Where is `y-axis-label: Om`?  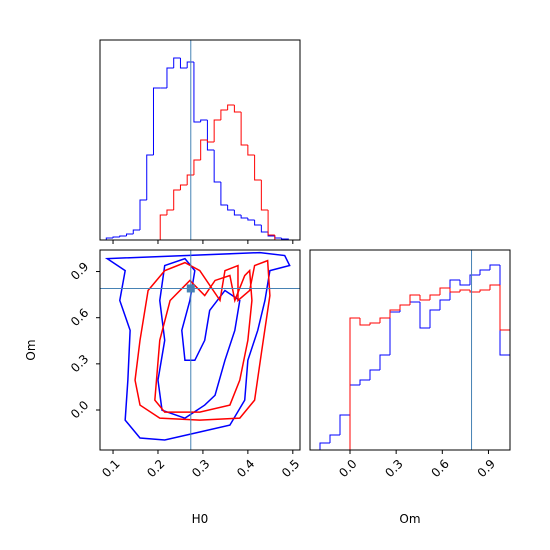 y-axis-label: Om is located at coordinates (31, 349).